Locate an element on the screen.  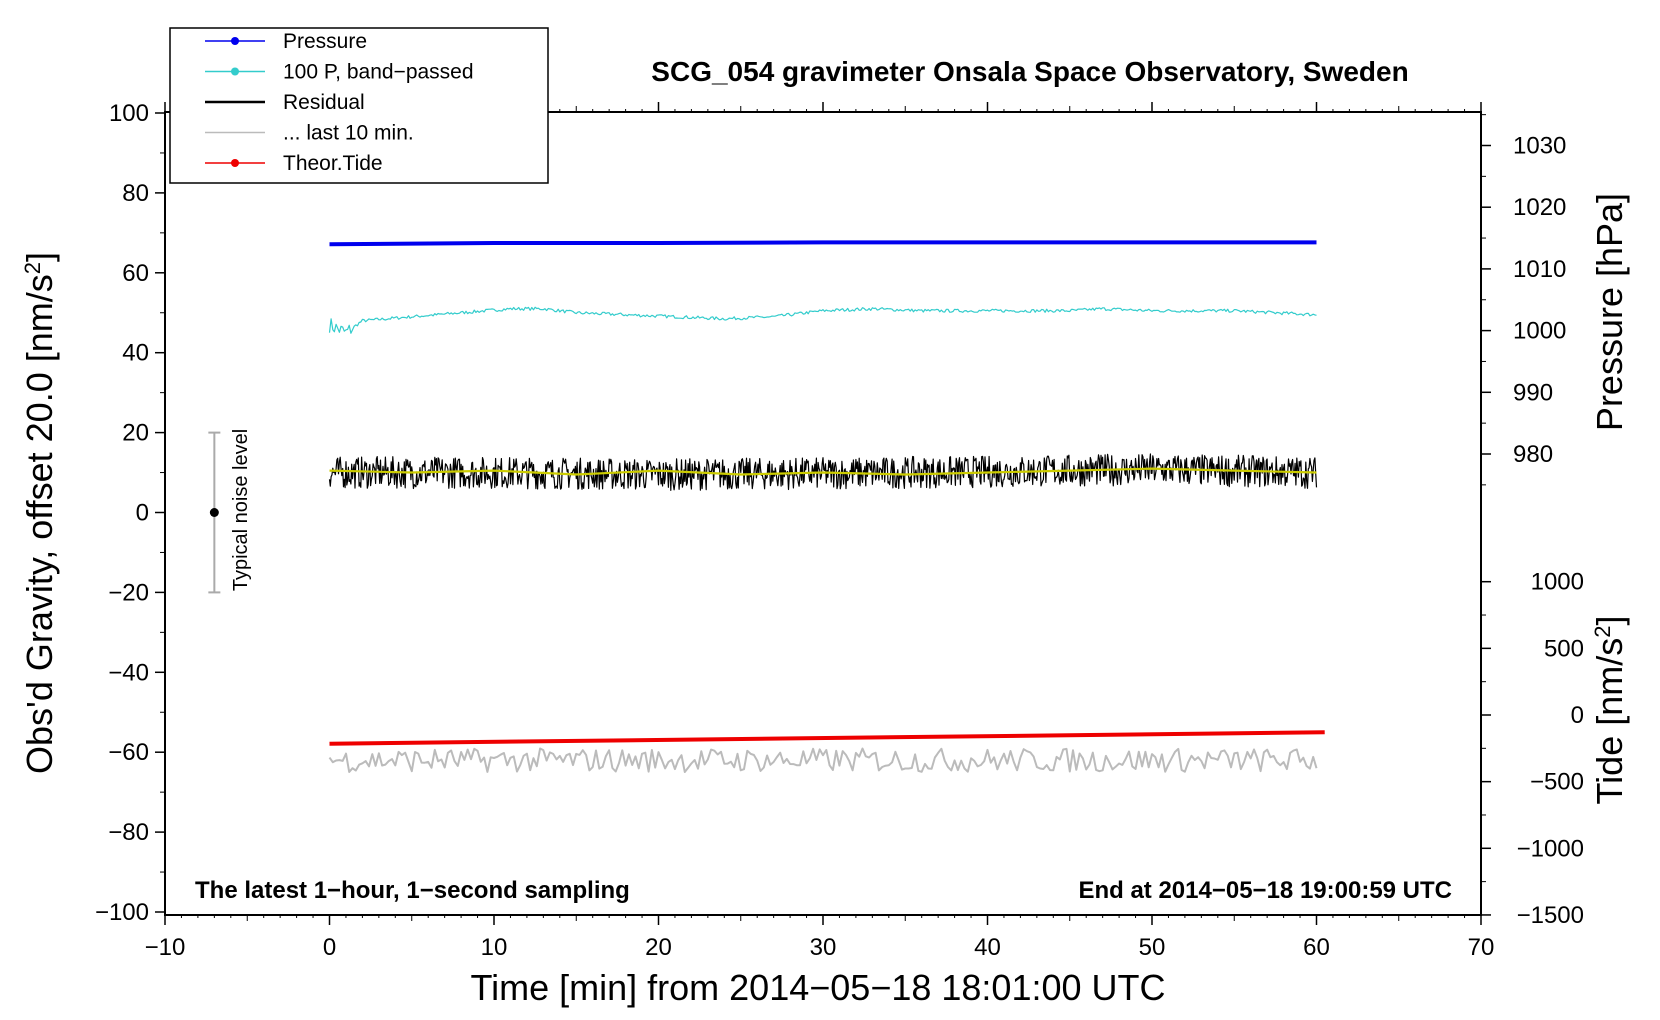
noise-level-label: Typical noise level is located at coordinates (241, 510).